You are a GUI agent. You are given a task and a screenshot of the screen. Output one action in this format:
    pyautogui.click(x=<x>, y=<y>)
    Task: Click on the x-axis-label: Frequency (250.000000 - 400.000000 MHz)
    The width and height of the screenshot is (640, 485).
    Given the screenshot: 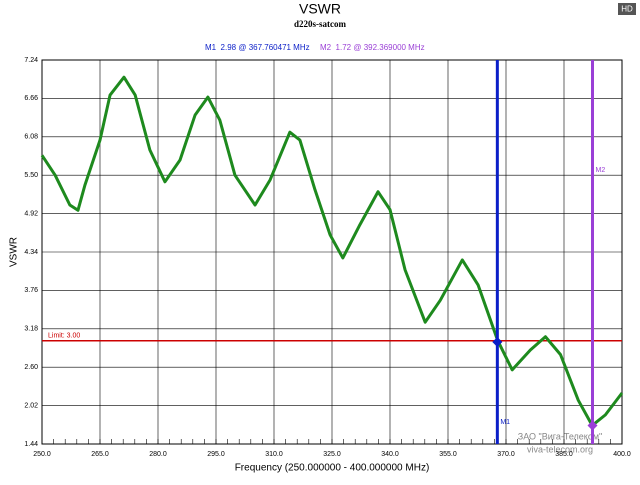 What is the action you would take?
    pyautogui.click(x=332, y=468)
    